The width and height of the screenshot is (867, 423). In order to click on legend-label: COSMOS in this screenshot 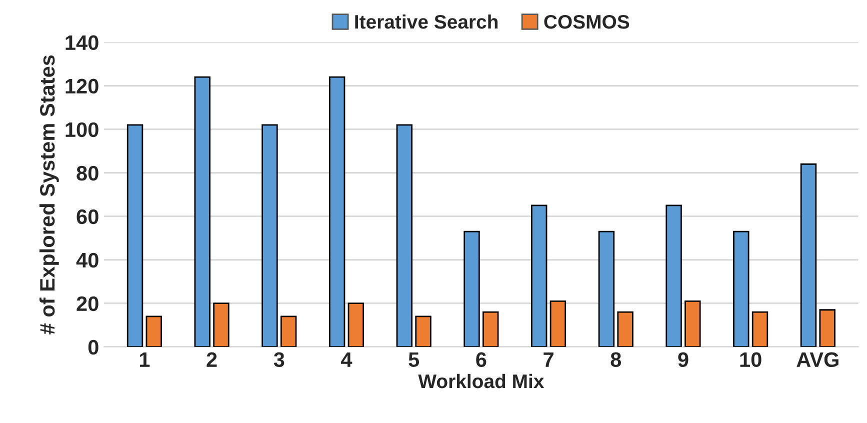, I will do `click(587, 21)`.